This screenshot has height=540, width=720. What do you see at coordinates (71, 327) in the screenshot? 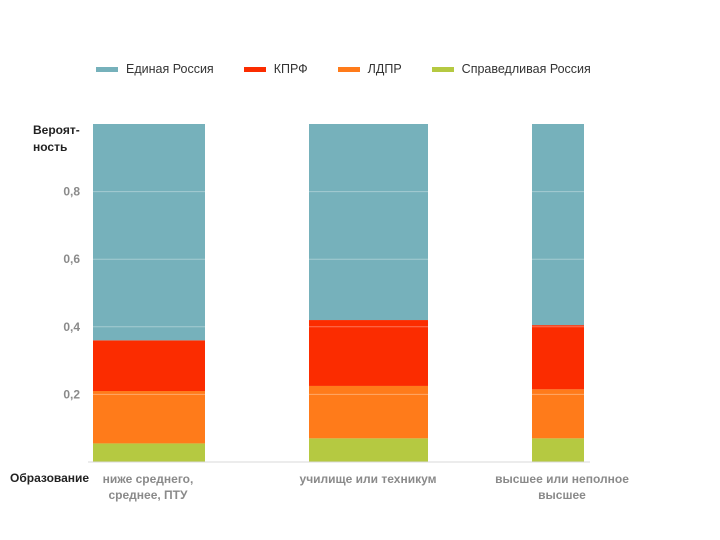
I see `y-tick-label: 0,4` at bounding box center [71, 327].